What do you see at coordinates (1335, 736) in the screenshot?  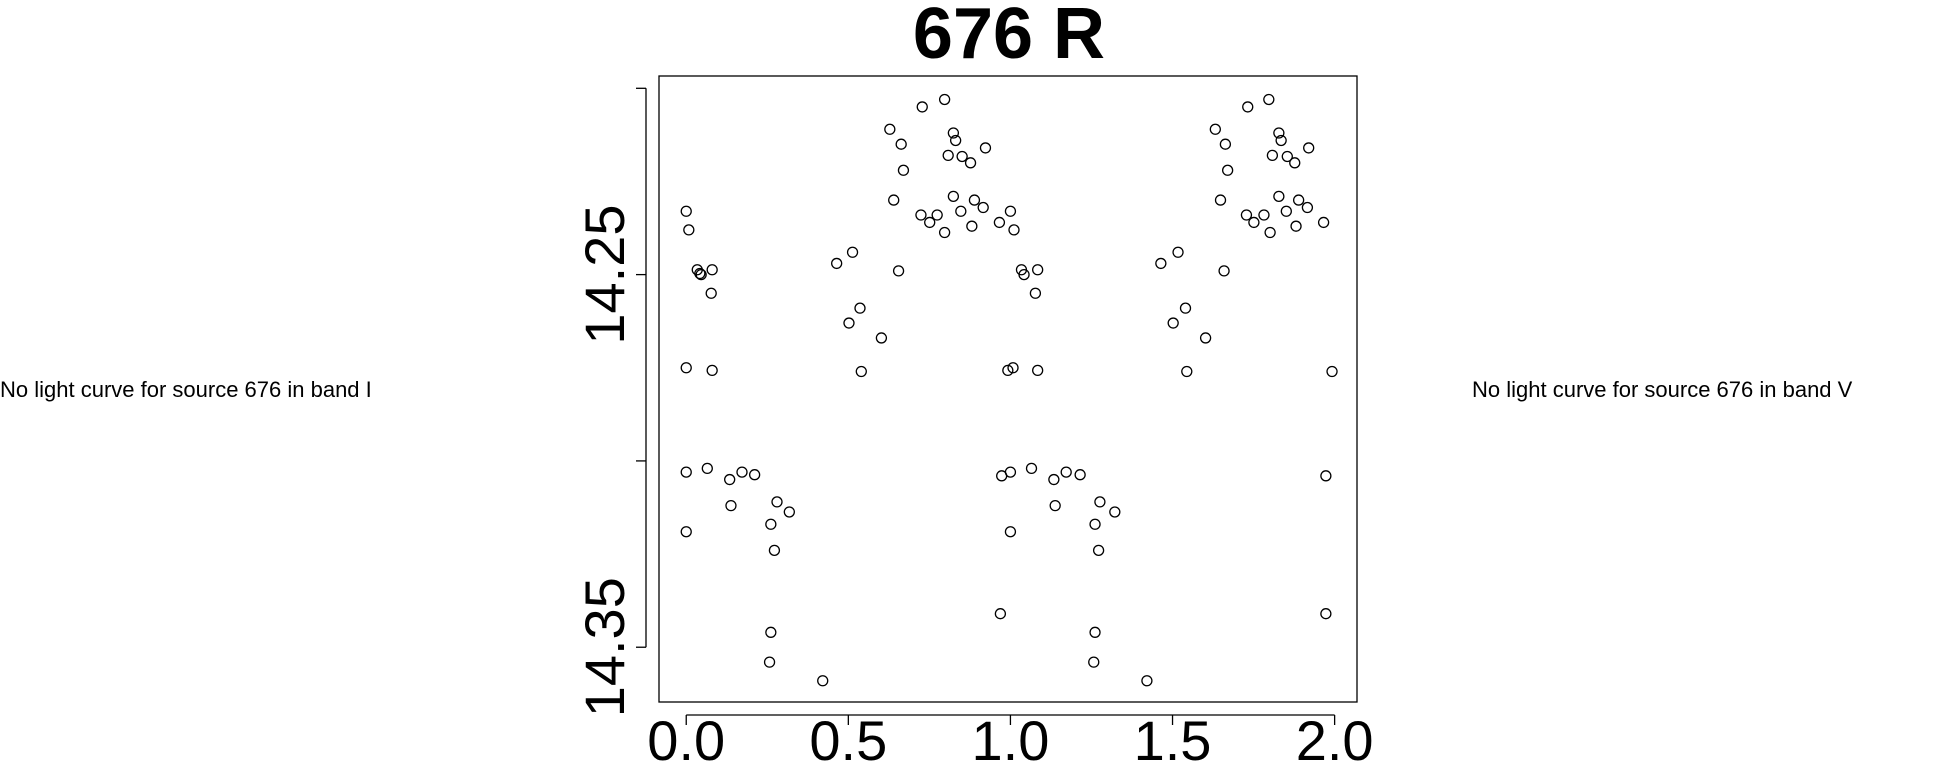 I see `x-tick-label: 2.0` at bounding box center [1335, 736].